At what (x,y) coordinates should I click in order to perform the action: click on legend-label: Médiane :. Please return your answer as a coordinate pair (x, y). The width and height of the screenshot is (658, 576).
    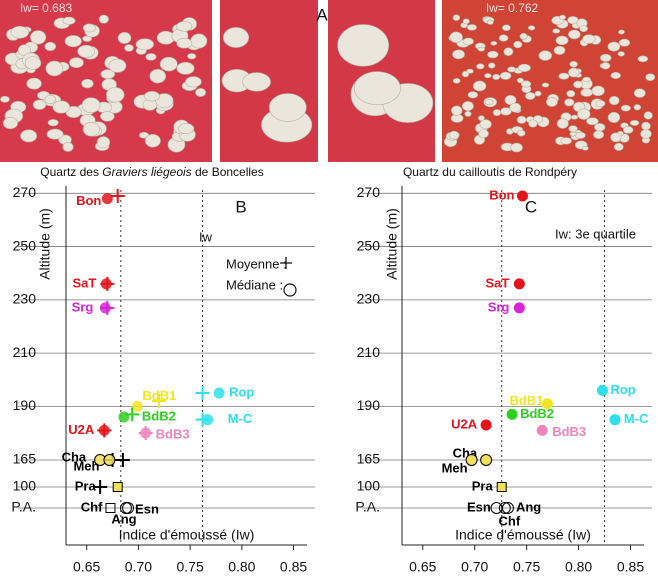
    Looking at the image, I should click on (254, 284).